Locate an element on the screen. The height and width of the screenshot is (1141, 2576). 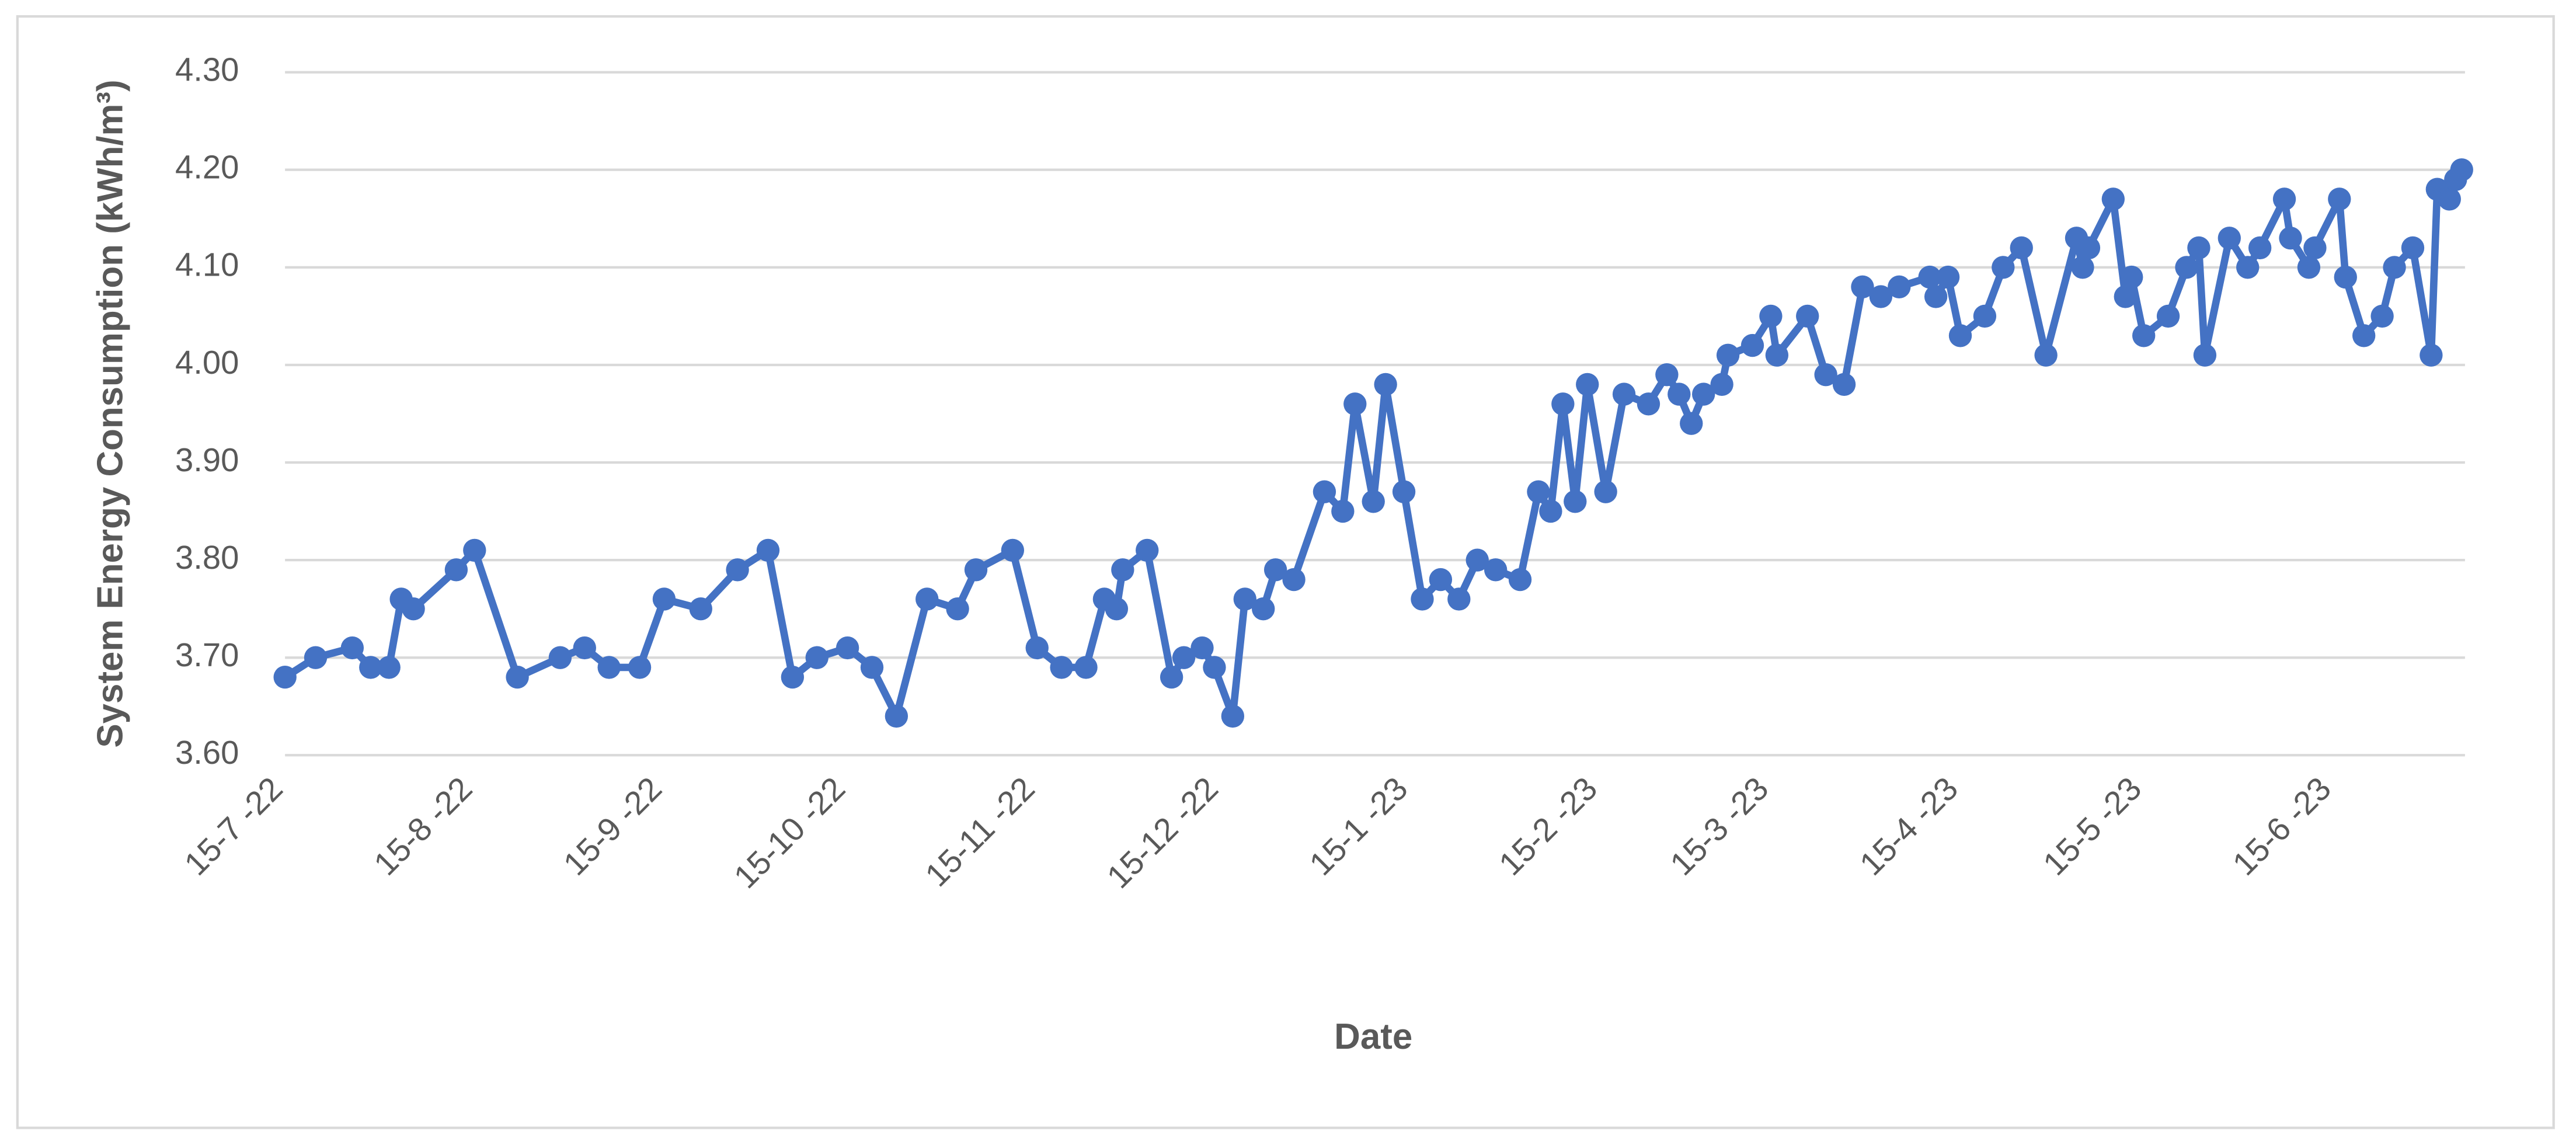
y-axis-title: System Energy Consumption (kWh/m³) is located at coordinates (110, 413).